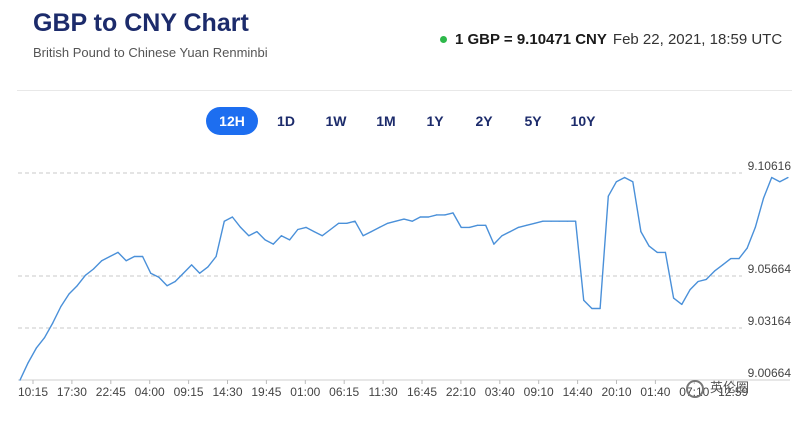  I want to click on range-button-1w: 1W, so click(336, 121).